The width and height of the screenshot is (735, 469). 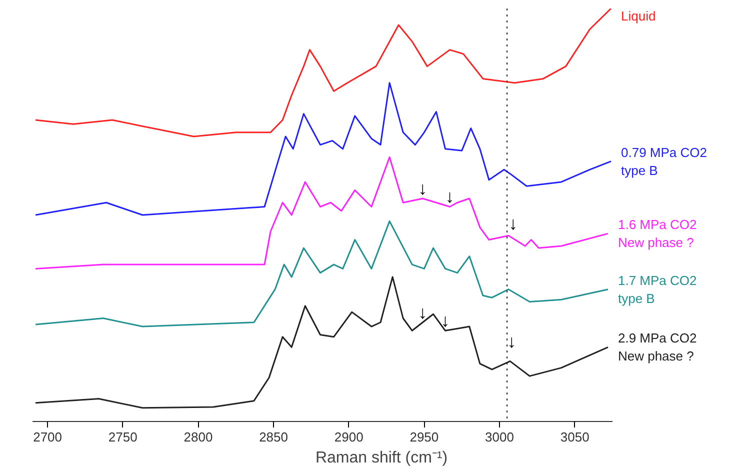 I want to click on series-label: Liquid, so click(x=638, y=16).